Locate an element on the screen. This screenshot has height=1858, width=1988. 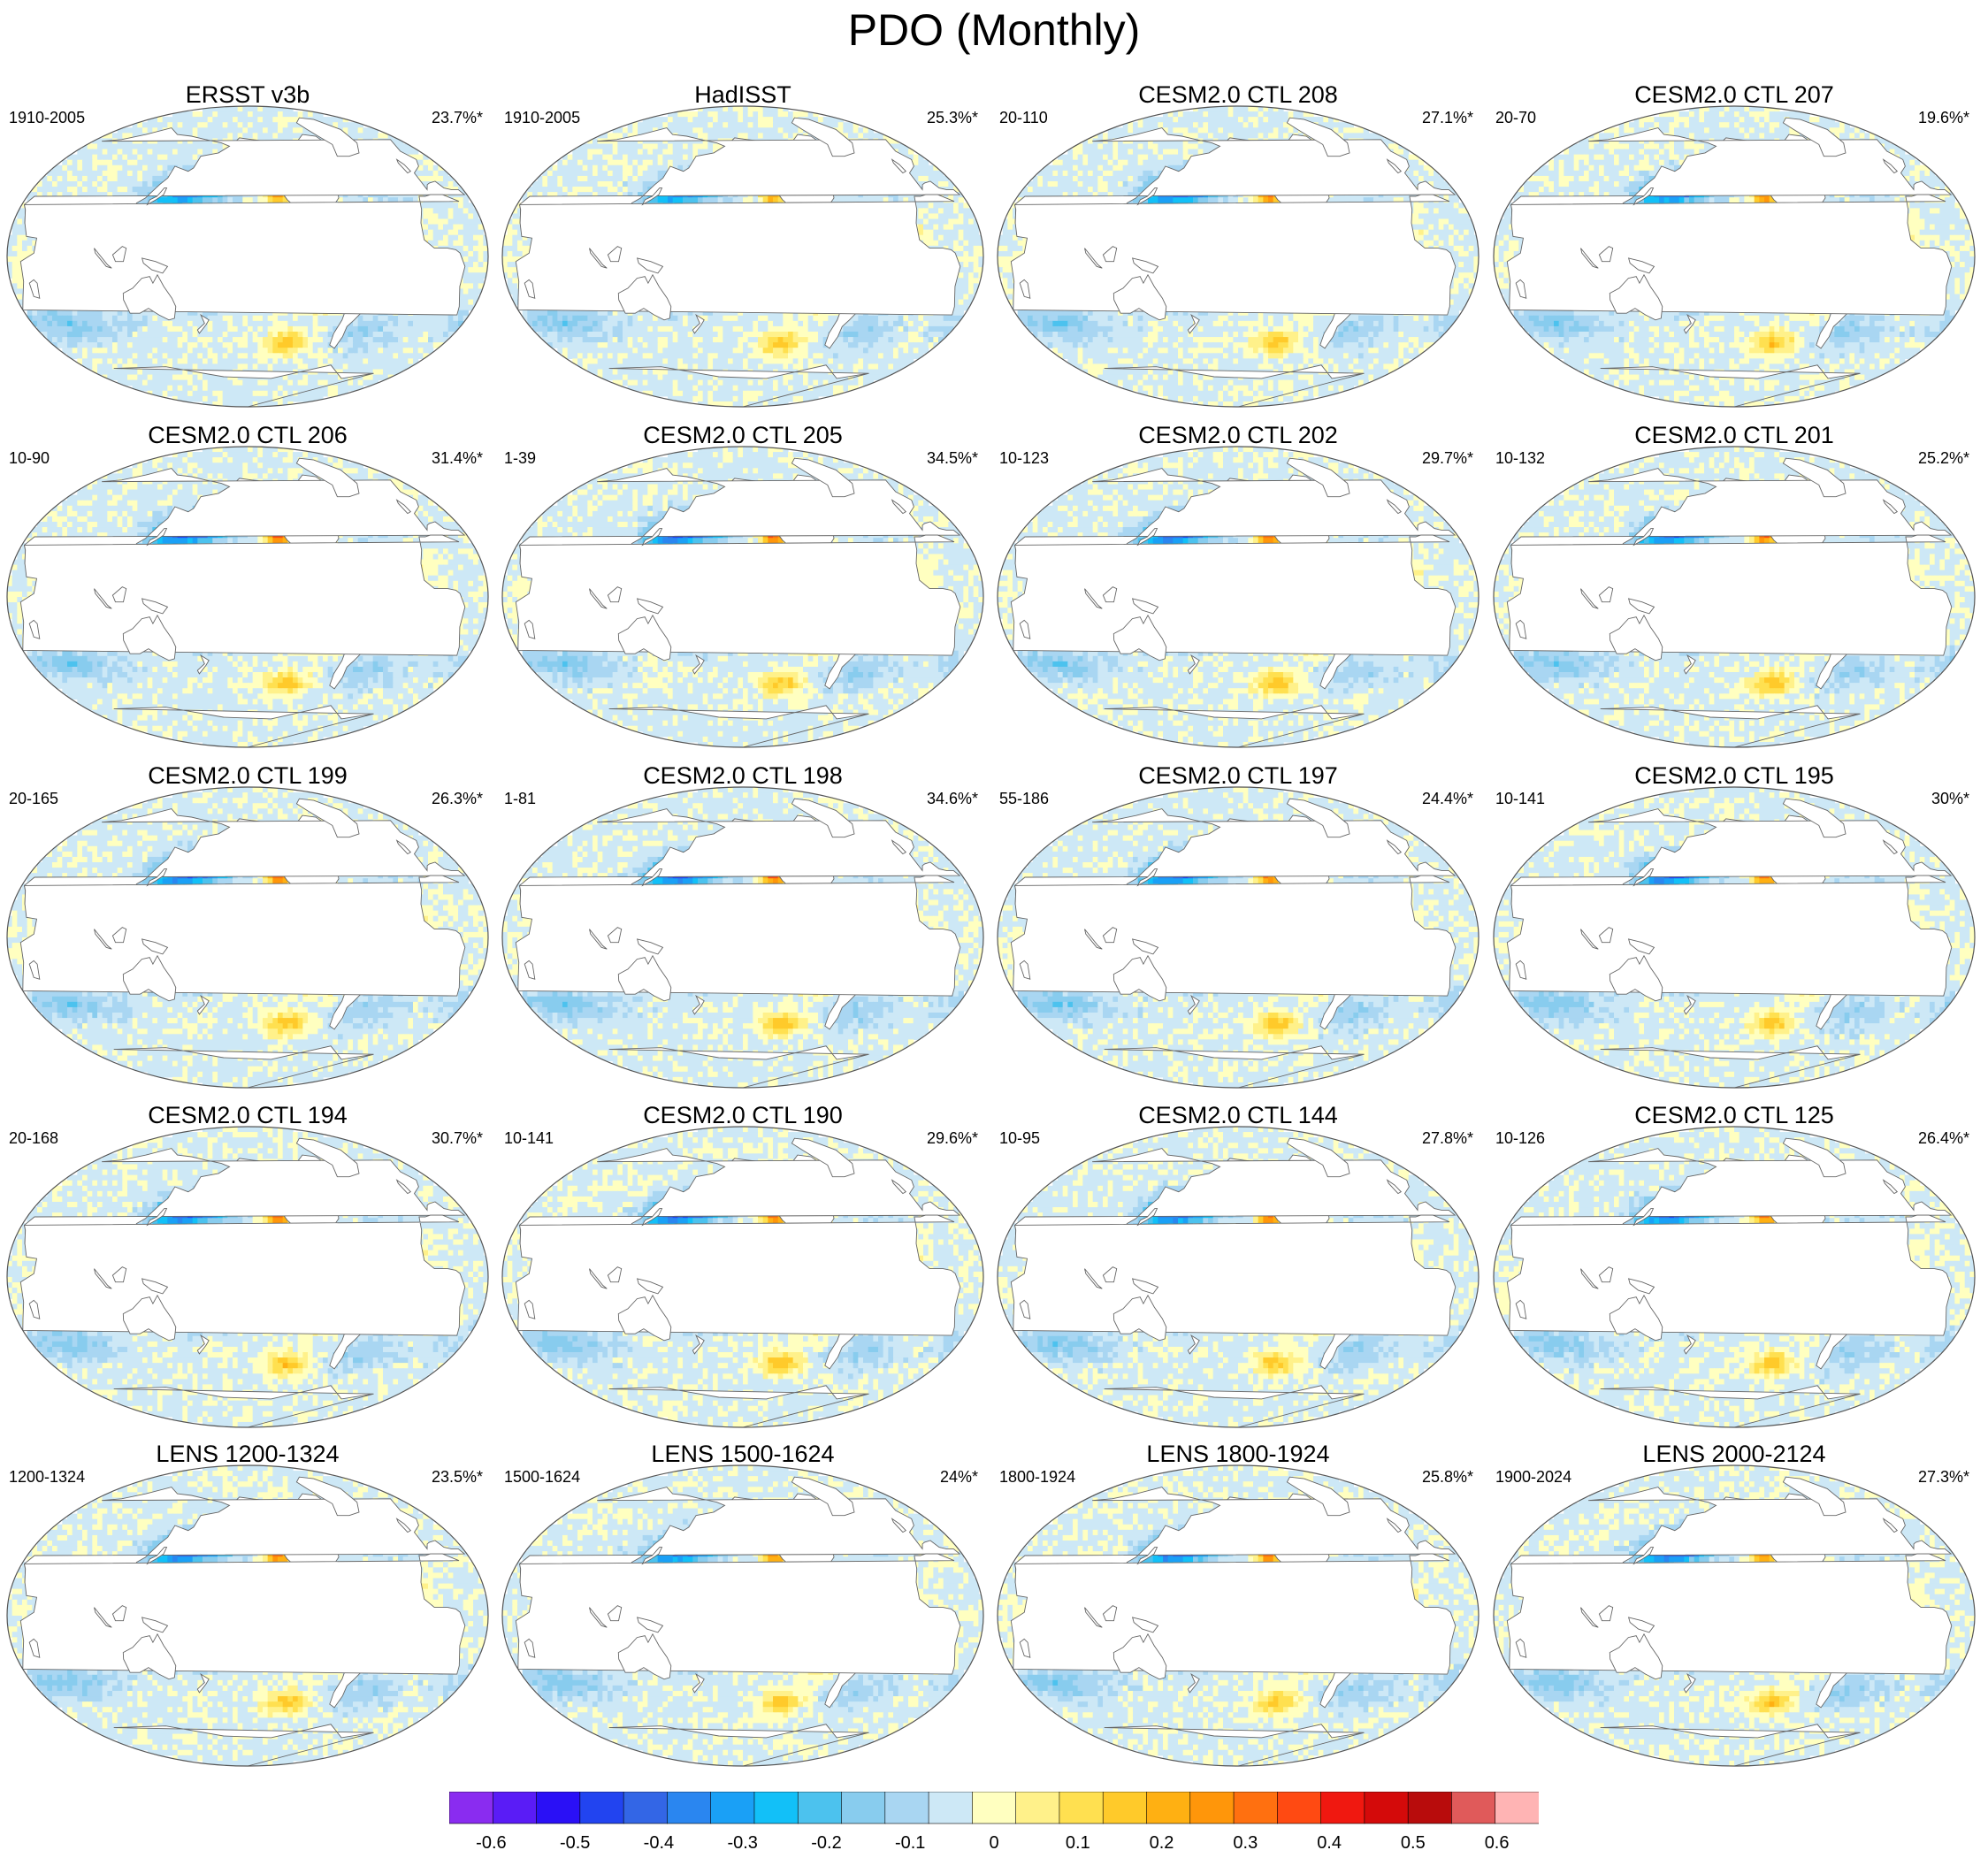
colorbar-tick-label: -0.5 is located at coordinates (574, 1843).